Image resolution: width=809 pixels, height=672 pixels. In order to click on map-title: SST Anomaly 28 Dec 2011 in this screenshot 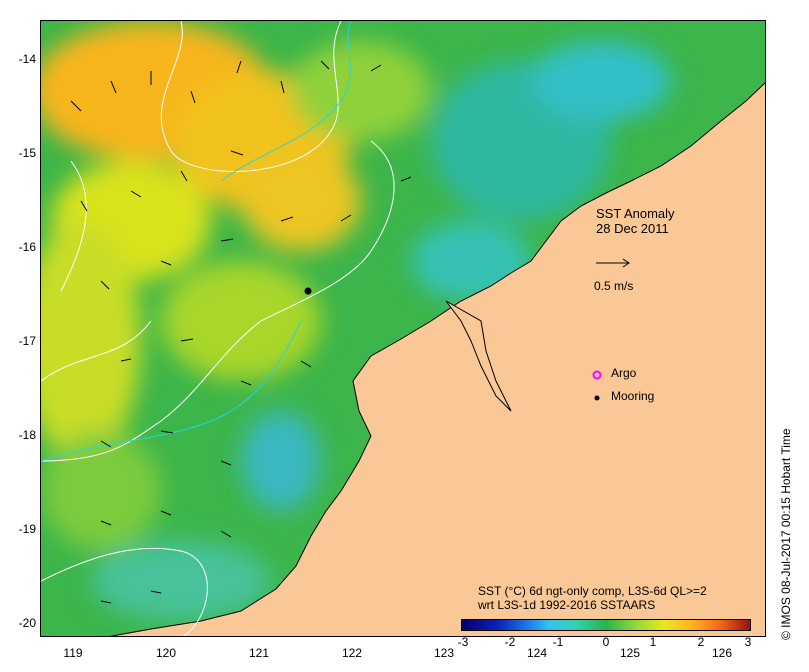, I will do `click(635, 221)`.